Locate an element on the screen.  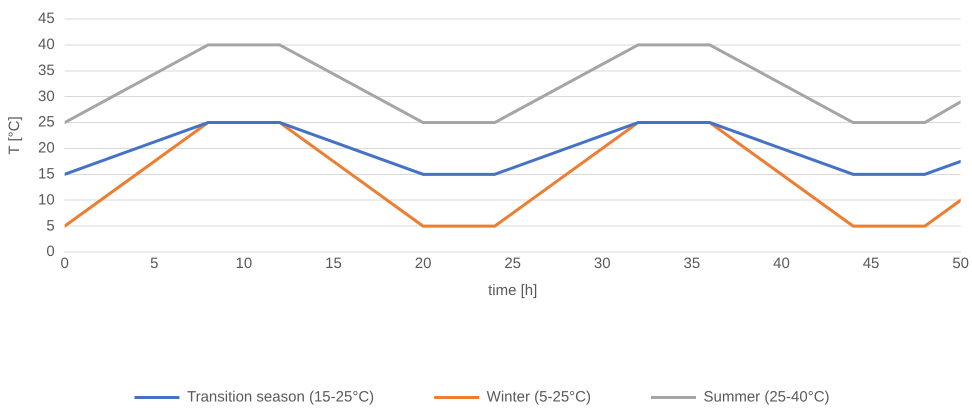
x-tick-label: 30 is located at coordinates (602, 263).